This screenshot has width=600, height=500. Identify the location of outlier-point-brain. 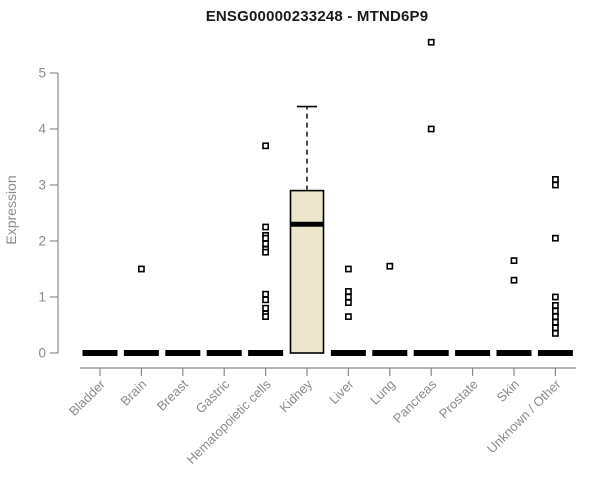
(141, 269).